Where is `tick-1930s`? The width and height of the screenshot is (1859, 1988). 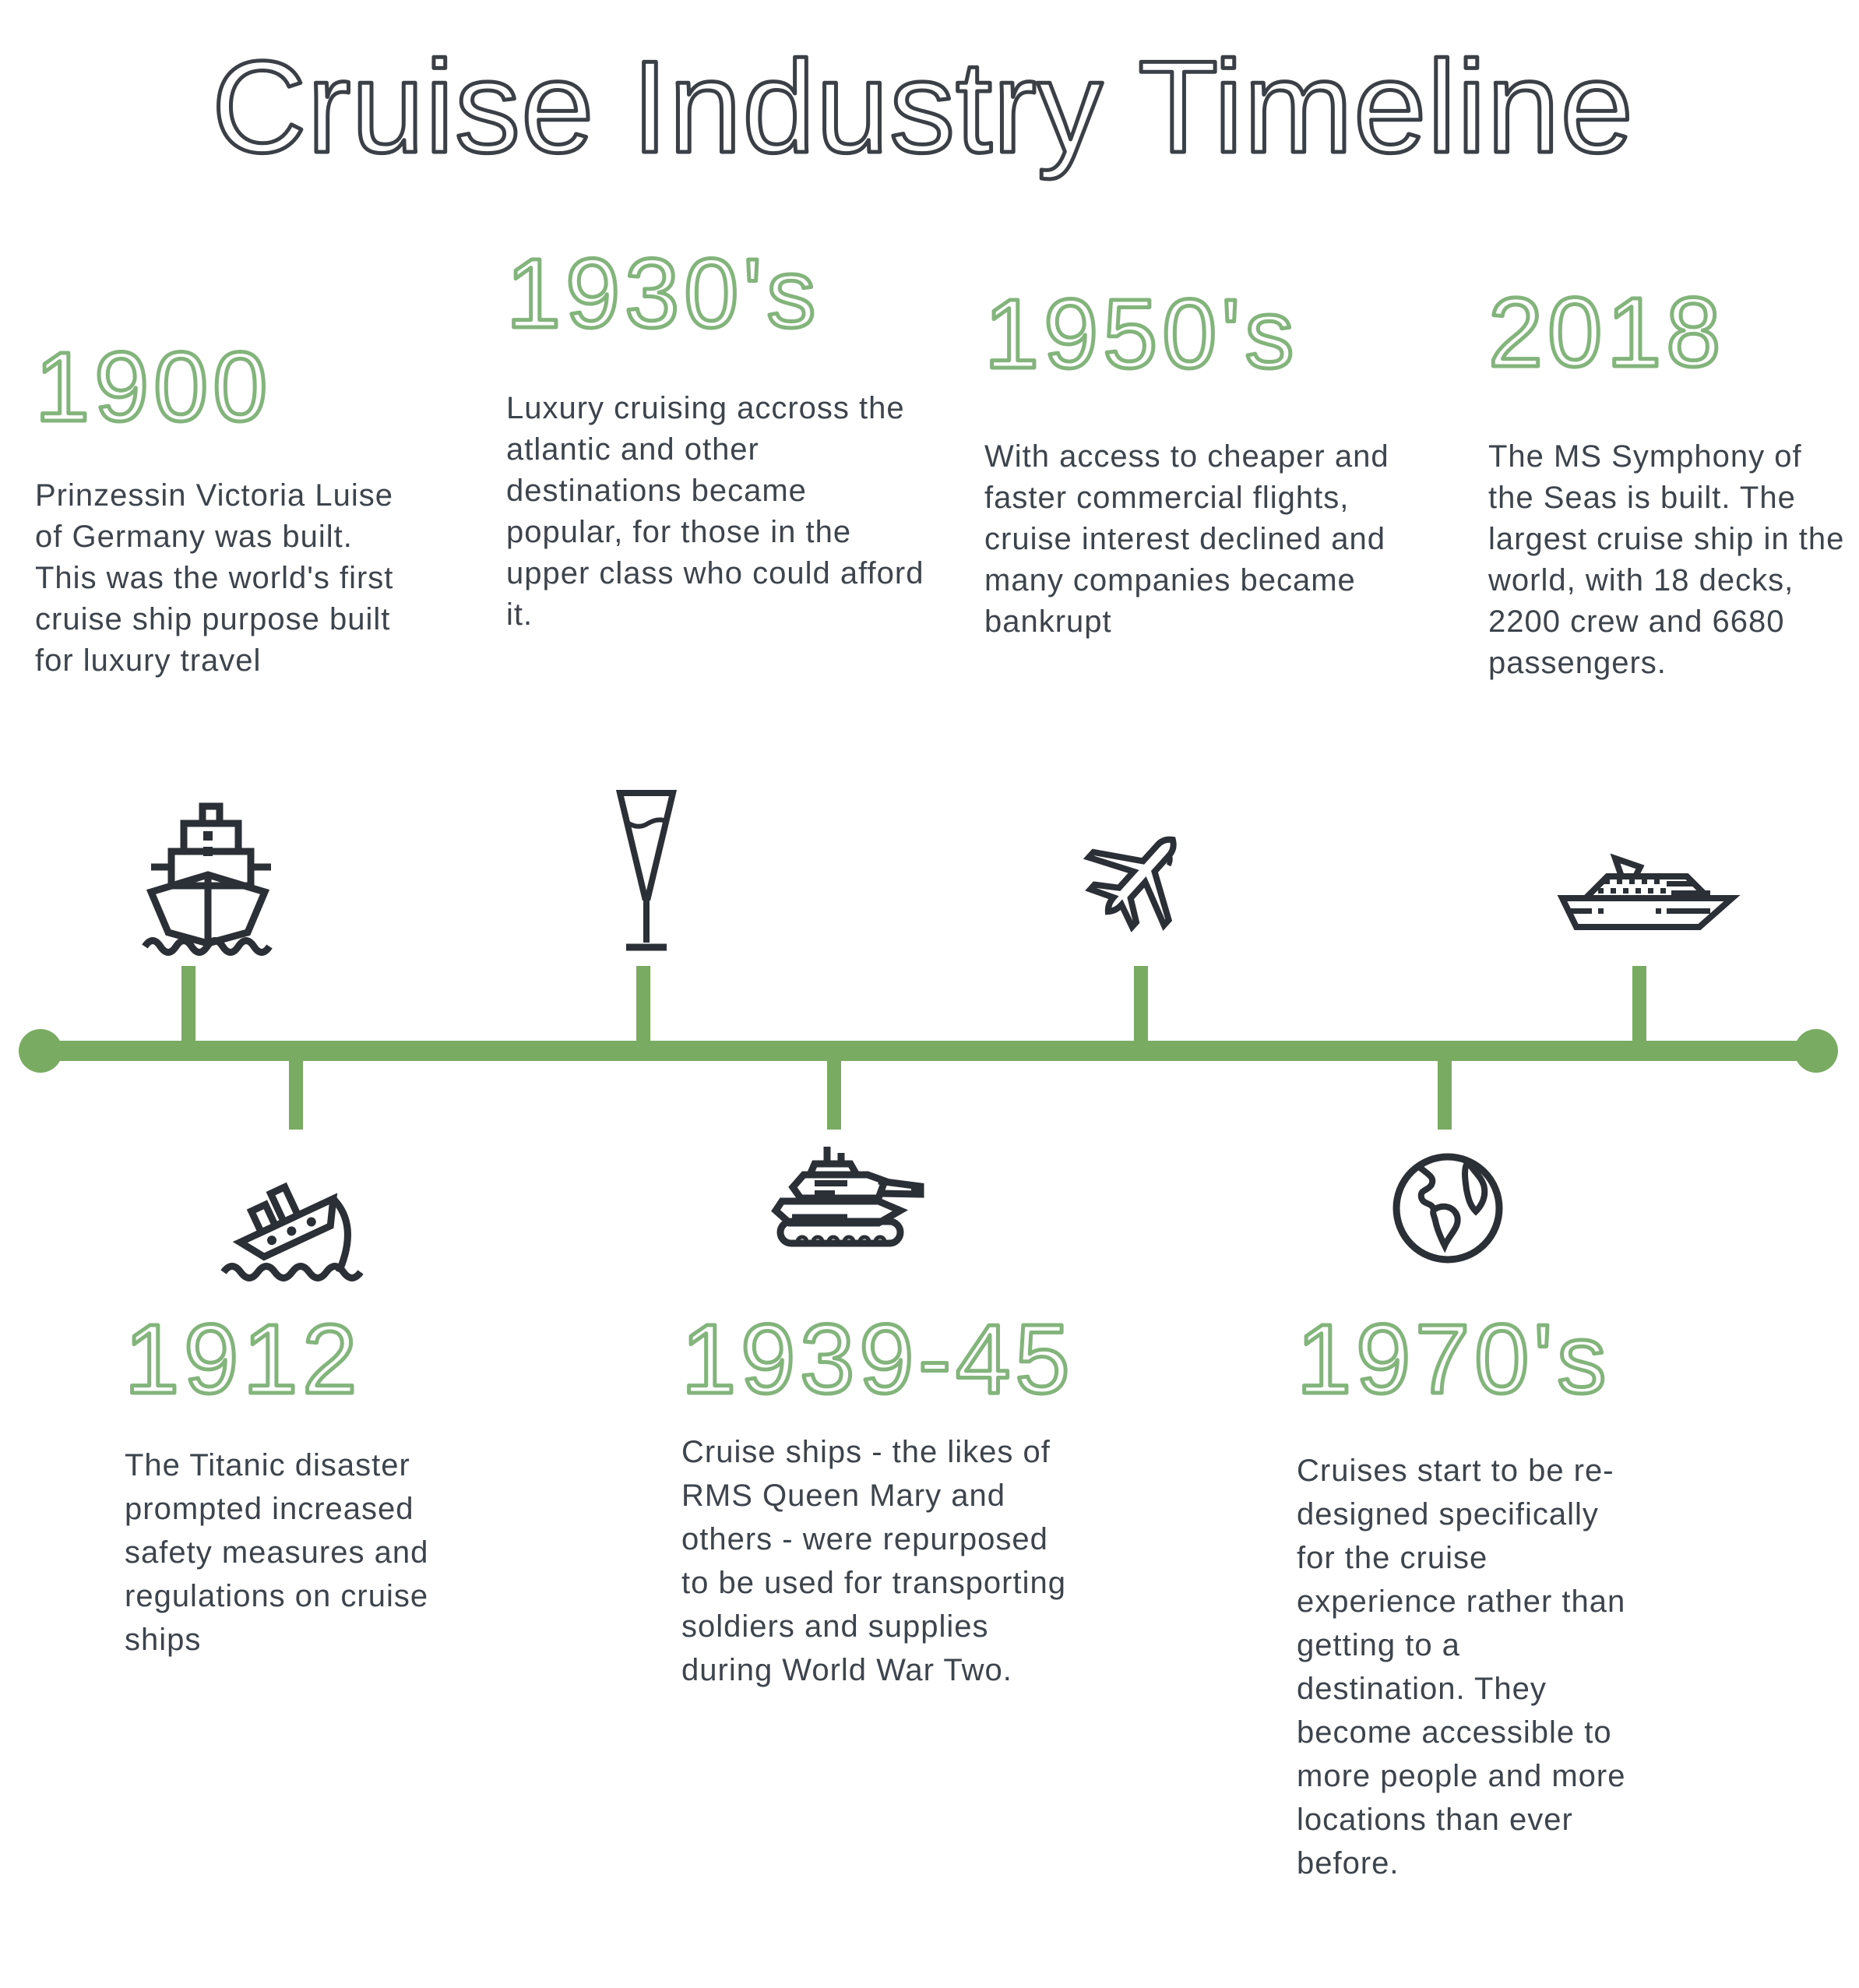 tick-1930s is located at coordinates (643, 1005).